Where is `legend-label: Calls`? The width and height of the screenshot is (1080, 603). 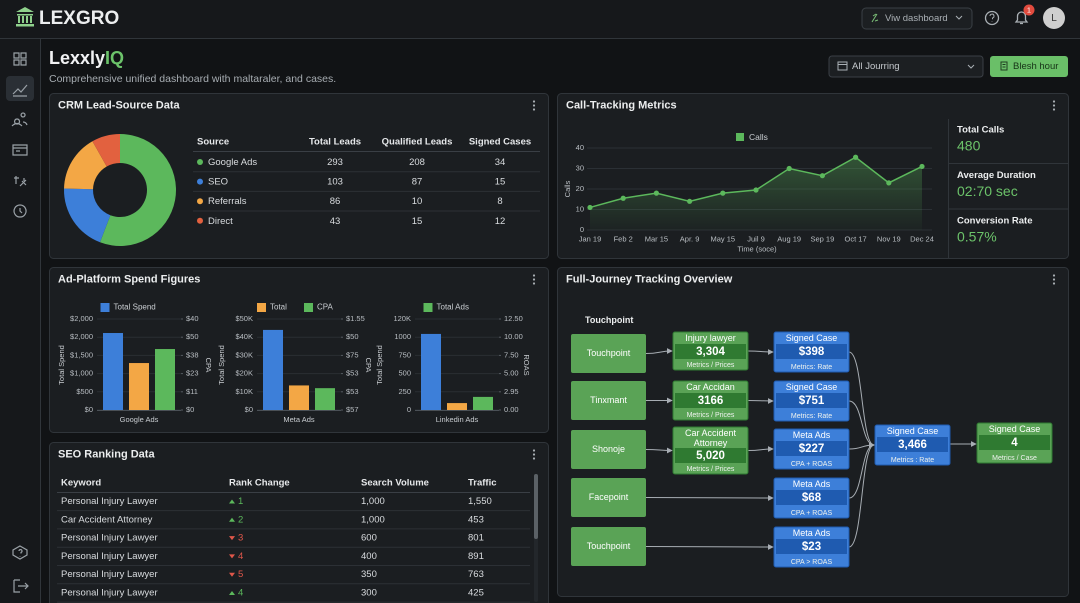
legend-label: Calls is located at coordinates (758, 137).